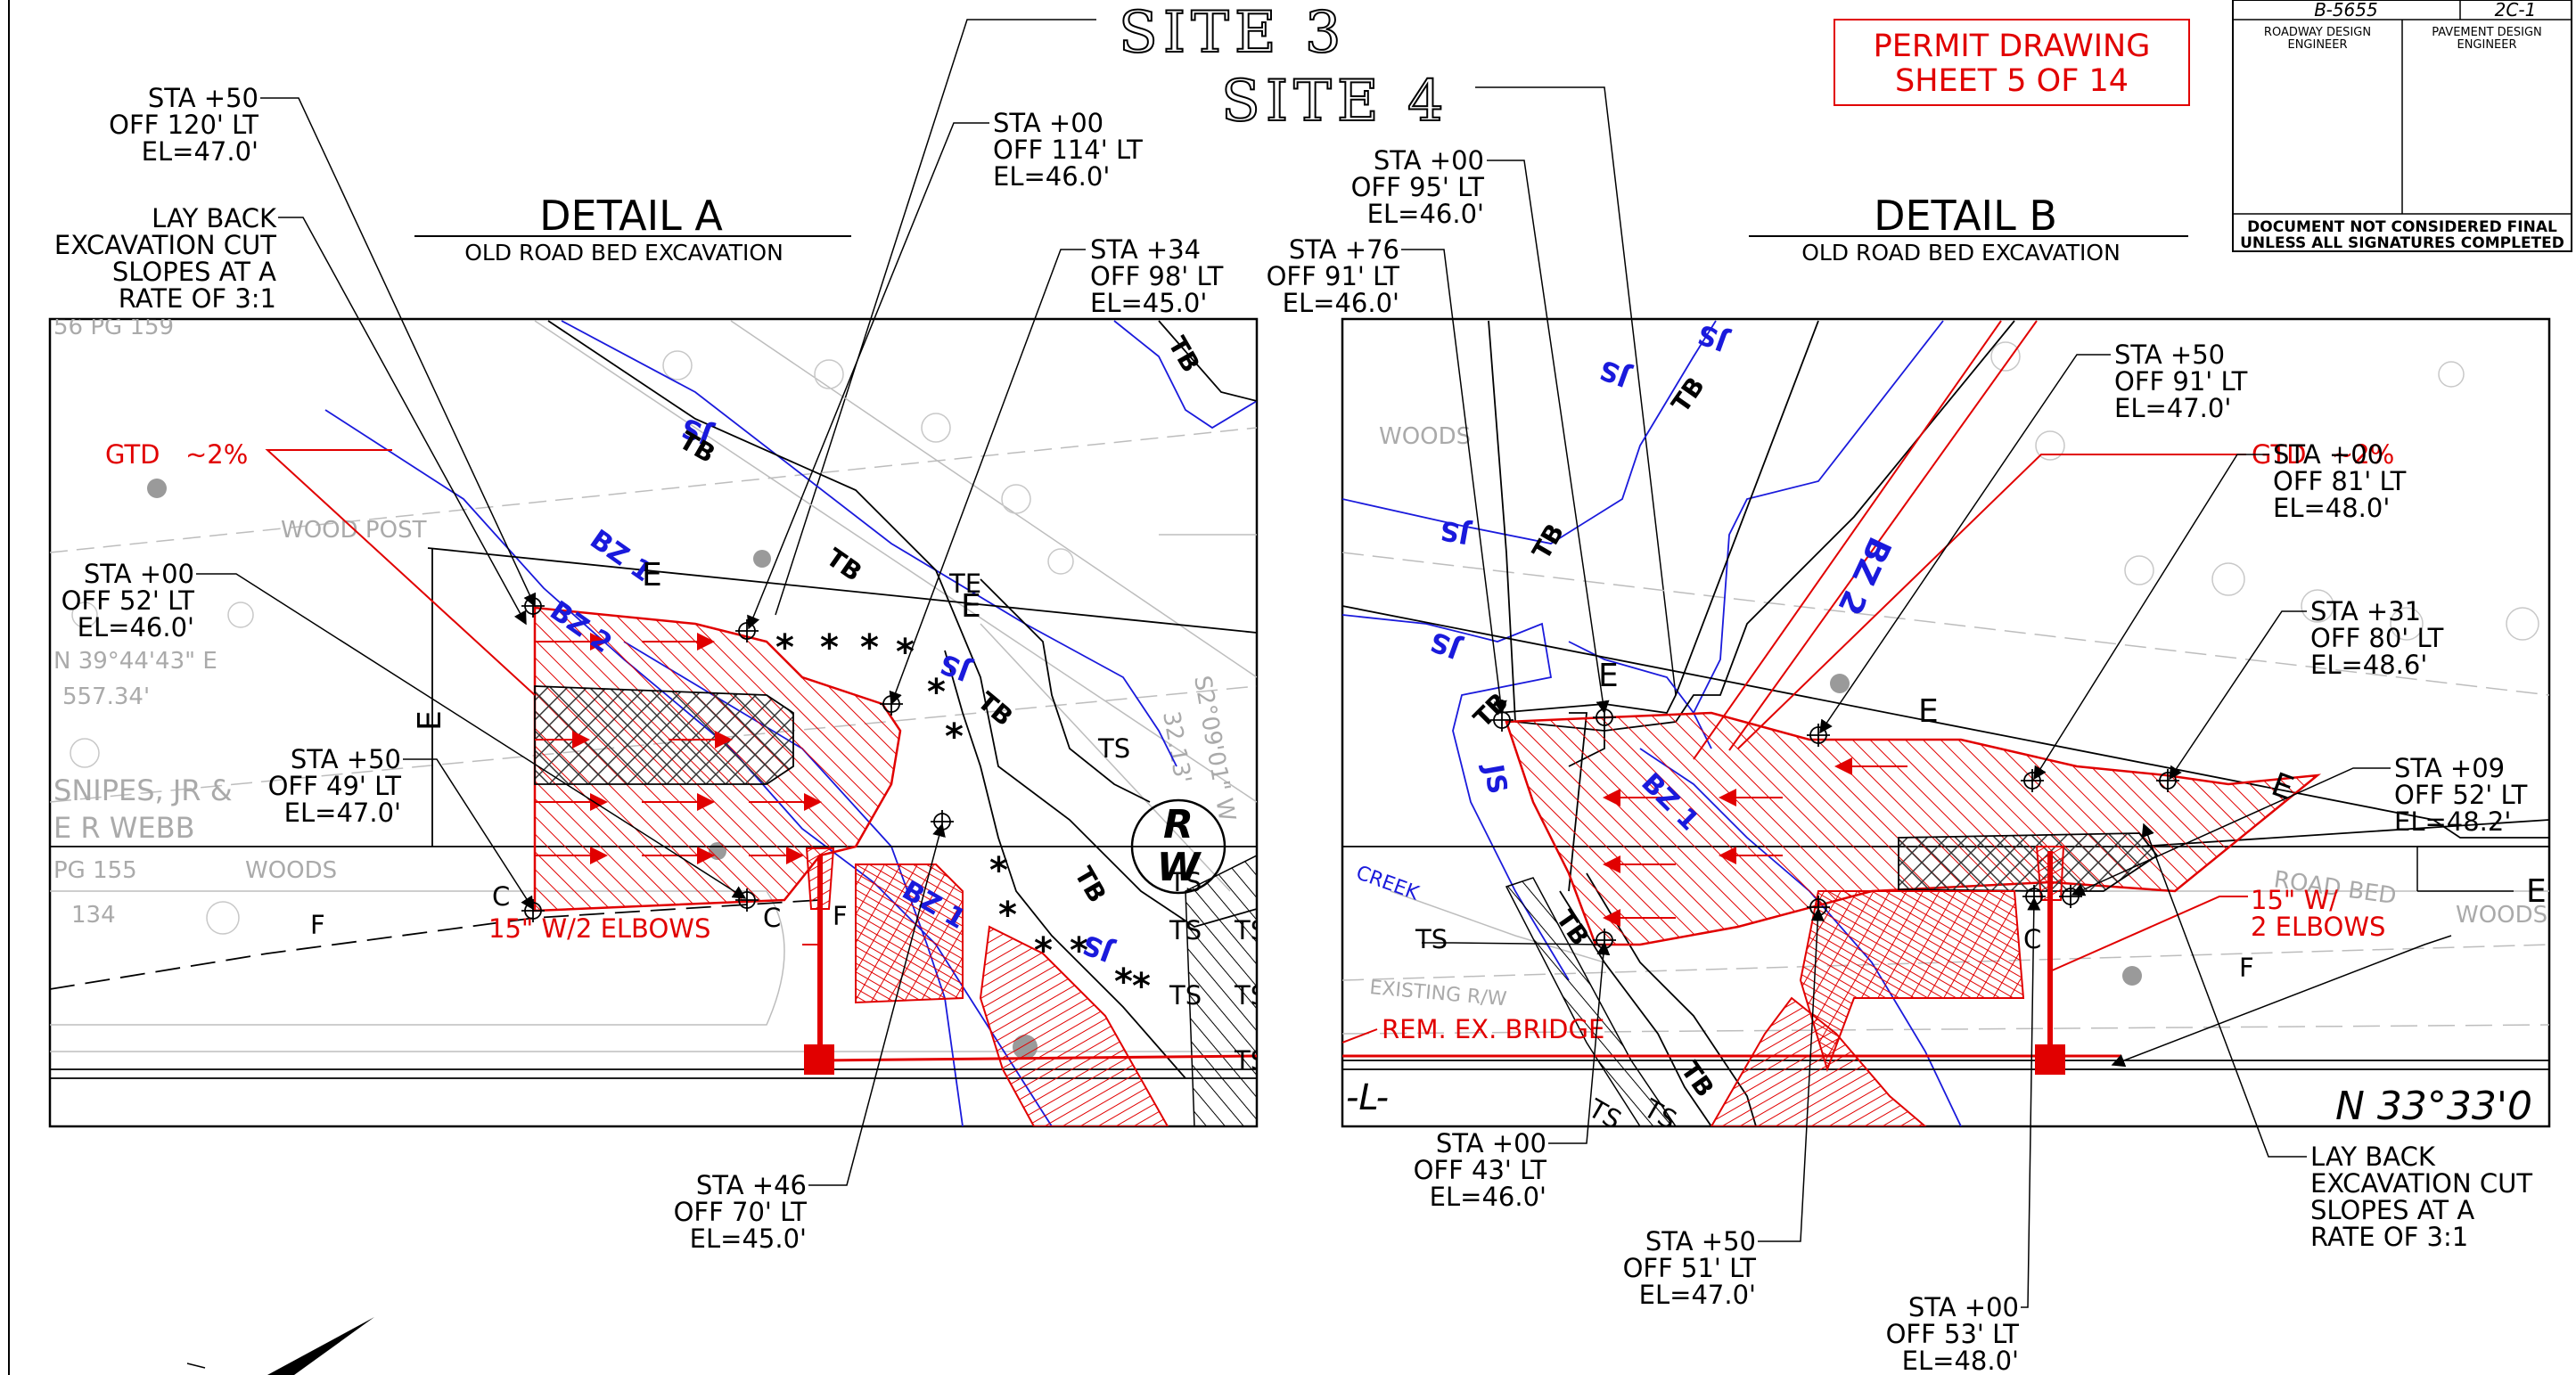 This screenshot has height=1375, width=2576. Describe the element at coordinates (2392, 1210) in the screenshot. I see `svg-text: SLOPES AT A` at that location.